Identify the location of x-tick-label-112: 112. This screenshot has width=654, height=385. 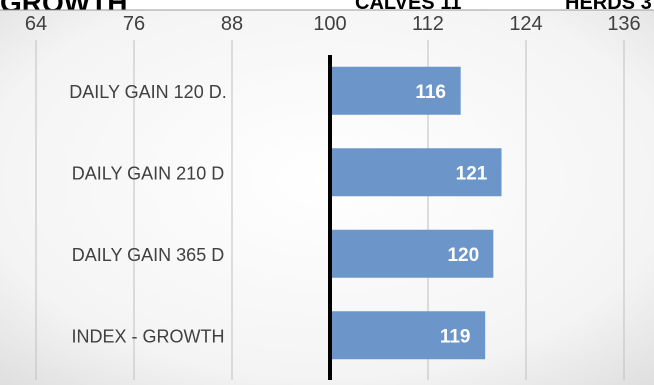
(428, 24).